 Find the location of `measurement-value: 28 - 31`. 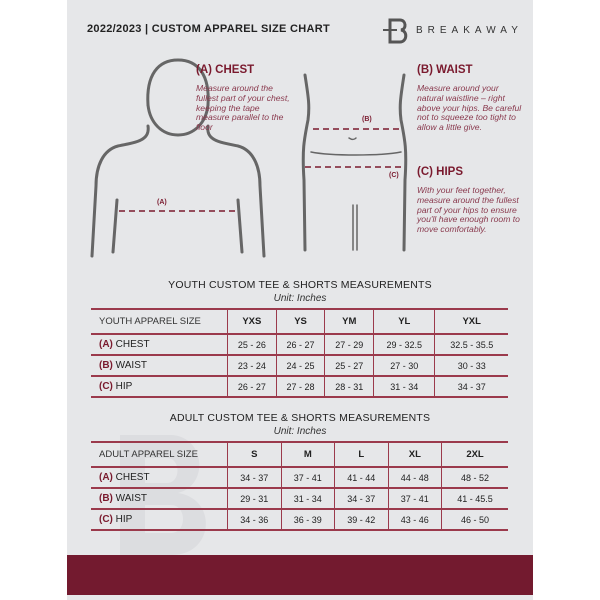

measurement-value: 28 - 31 is located at coordinates (349, 386).